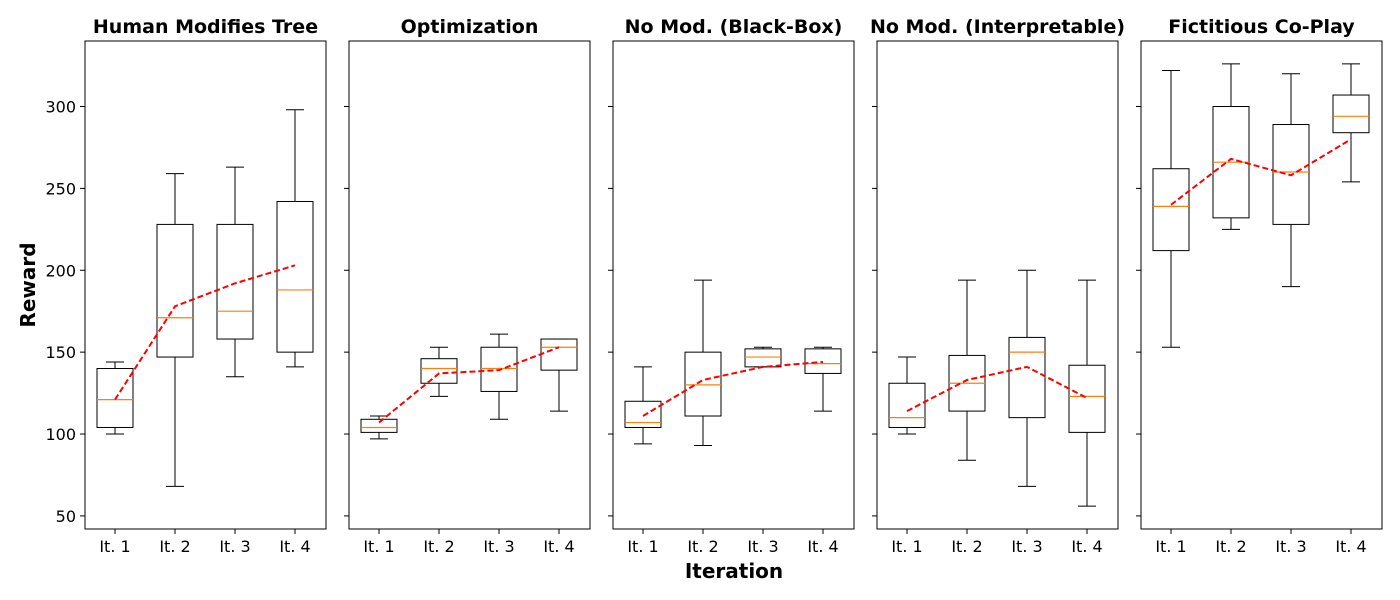 The height and width of the screenshot is (600, 1400). I want to click on y-tick-label: 150, so click(60, 352).